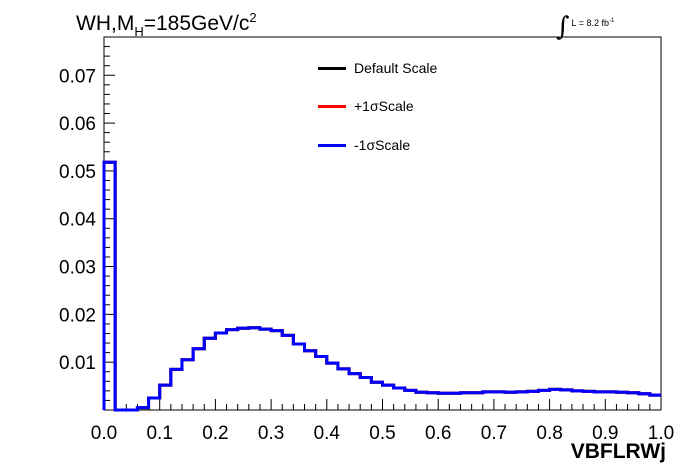  What do you see at coordinates (661, 433) in the screenshot?
I see `x-tick-label: 1.0` at bounding box center [661, 433].